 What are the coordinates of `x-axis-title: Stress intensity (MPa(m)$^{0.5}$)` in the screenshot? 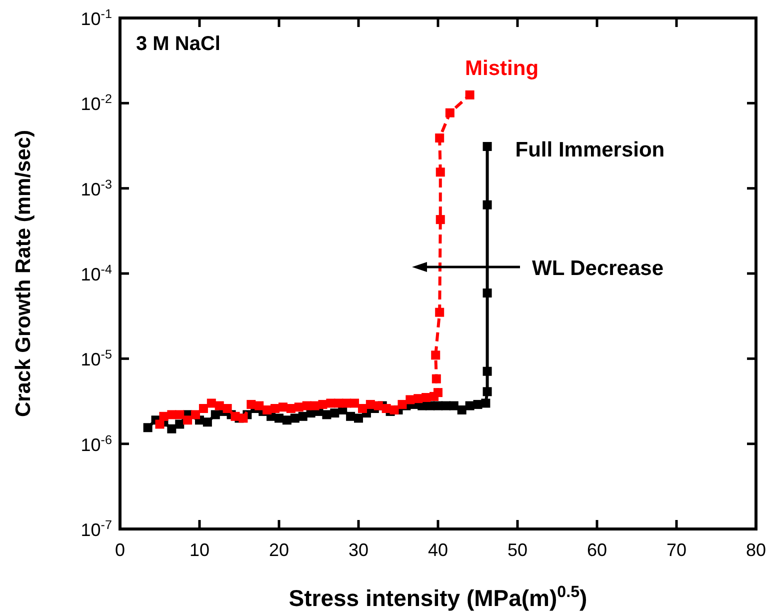 It's located at (438, 597).